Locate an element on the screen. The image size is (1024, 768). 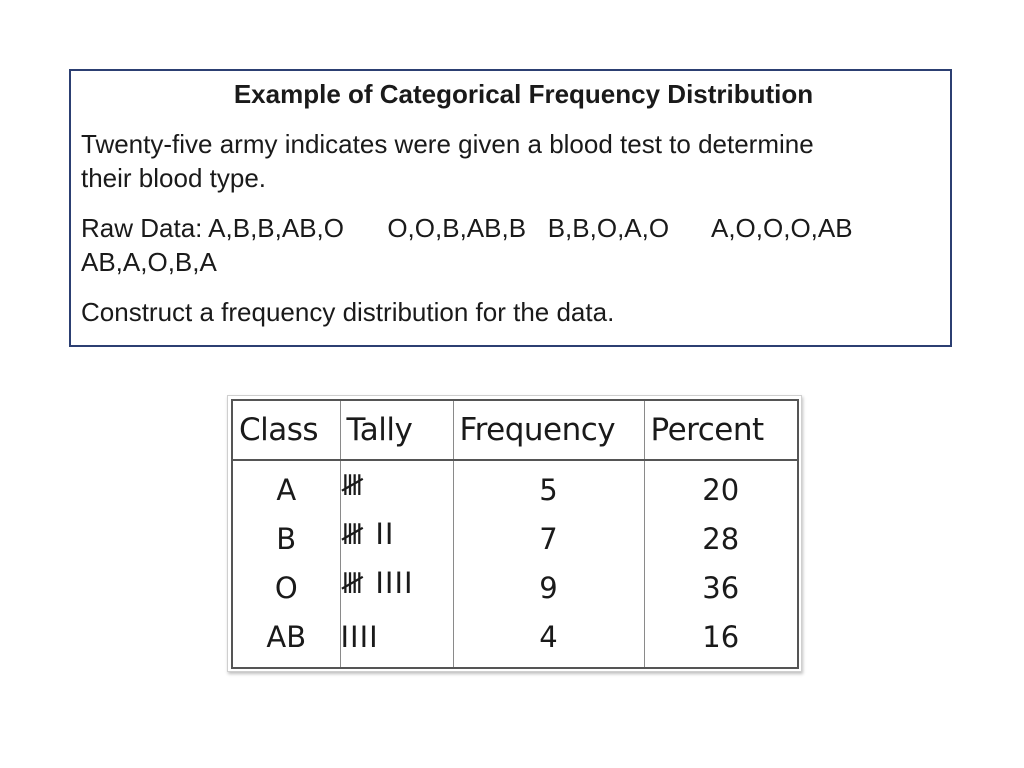
table-header-row: Class Tally Frequency Percent is located at coordinates (515, 430).